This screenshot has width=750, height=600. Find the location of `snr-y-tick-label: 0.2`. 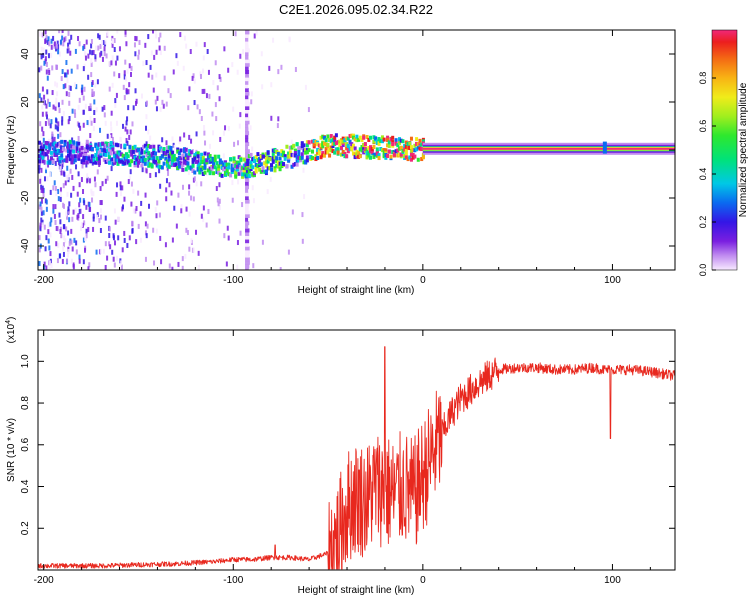

snr-y-tick-label: 0.2 is located at coordinates (25, 528).